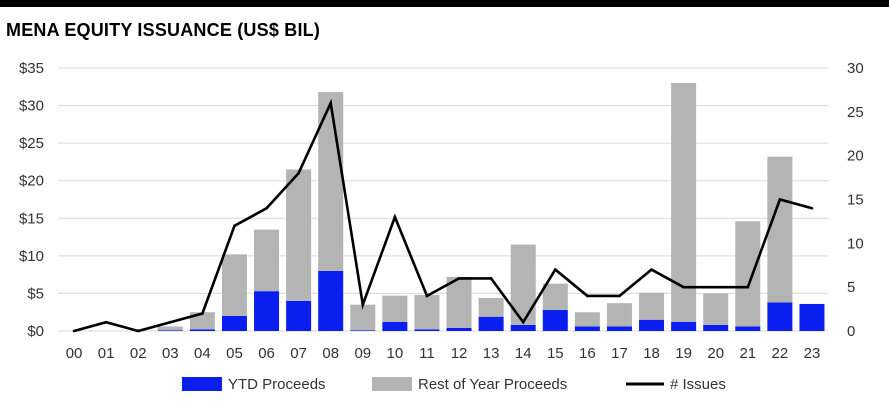 This screenshot has width=889, height=406. Describe the element at coordinates (619, 353) in the screenshot. I see `x-tick-label: 17` at that location.